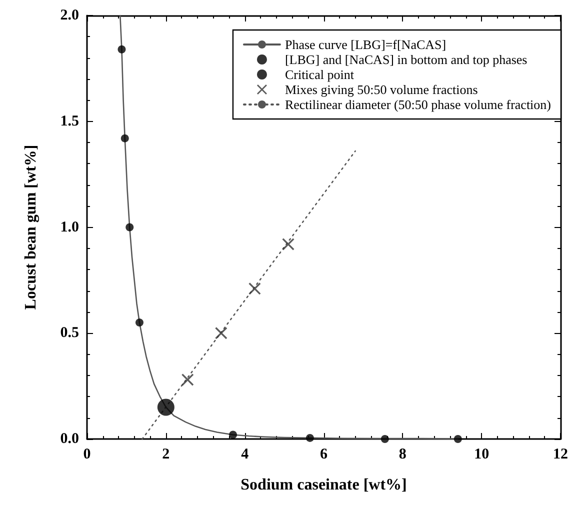 This screenshot has height=521, width=579. Describe the element at coordinates (418, 104) in the screenshot. I see `legend-label: Rectilinear diameter (50:50 phase volume fraction)` at that location.